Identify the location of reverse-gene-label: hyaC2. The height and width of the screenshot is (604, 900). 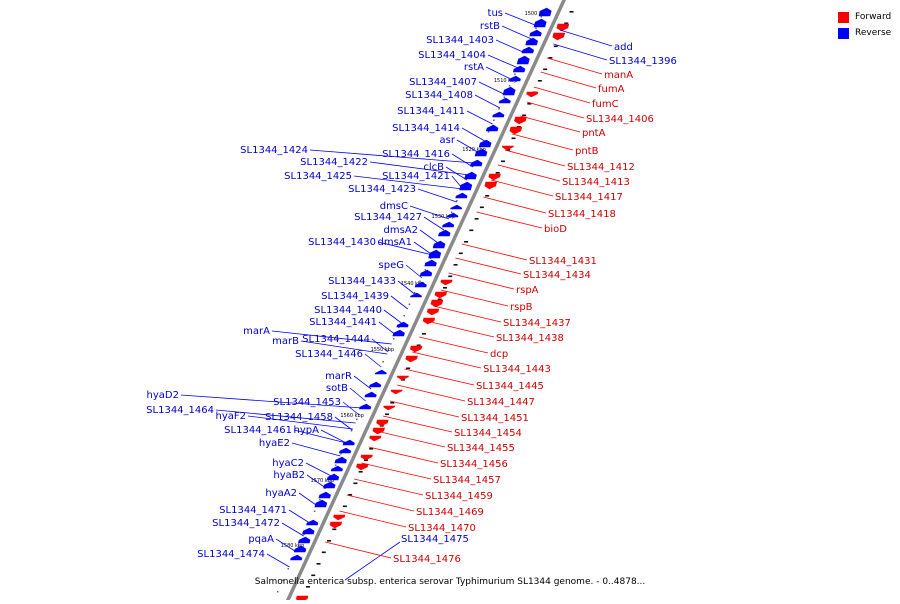
(288, 463).